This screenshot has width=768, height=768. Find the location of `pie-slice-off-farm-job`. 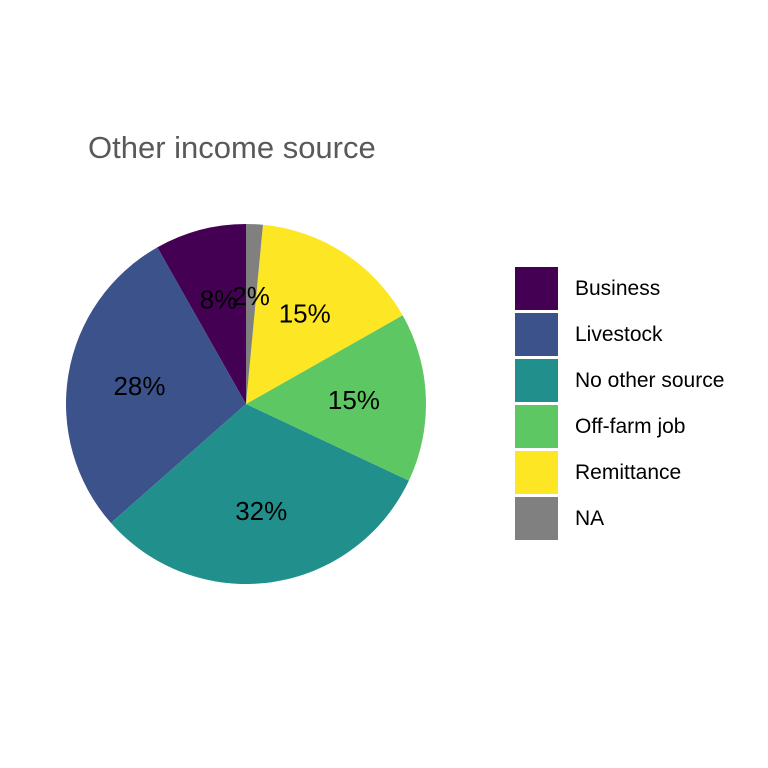

pie-slice-off-farm-job is located at coordinates (336, 398).